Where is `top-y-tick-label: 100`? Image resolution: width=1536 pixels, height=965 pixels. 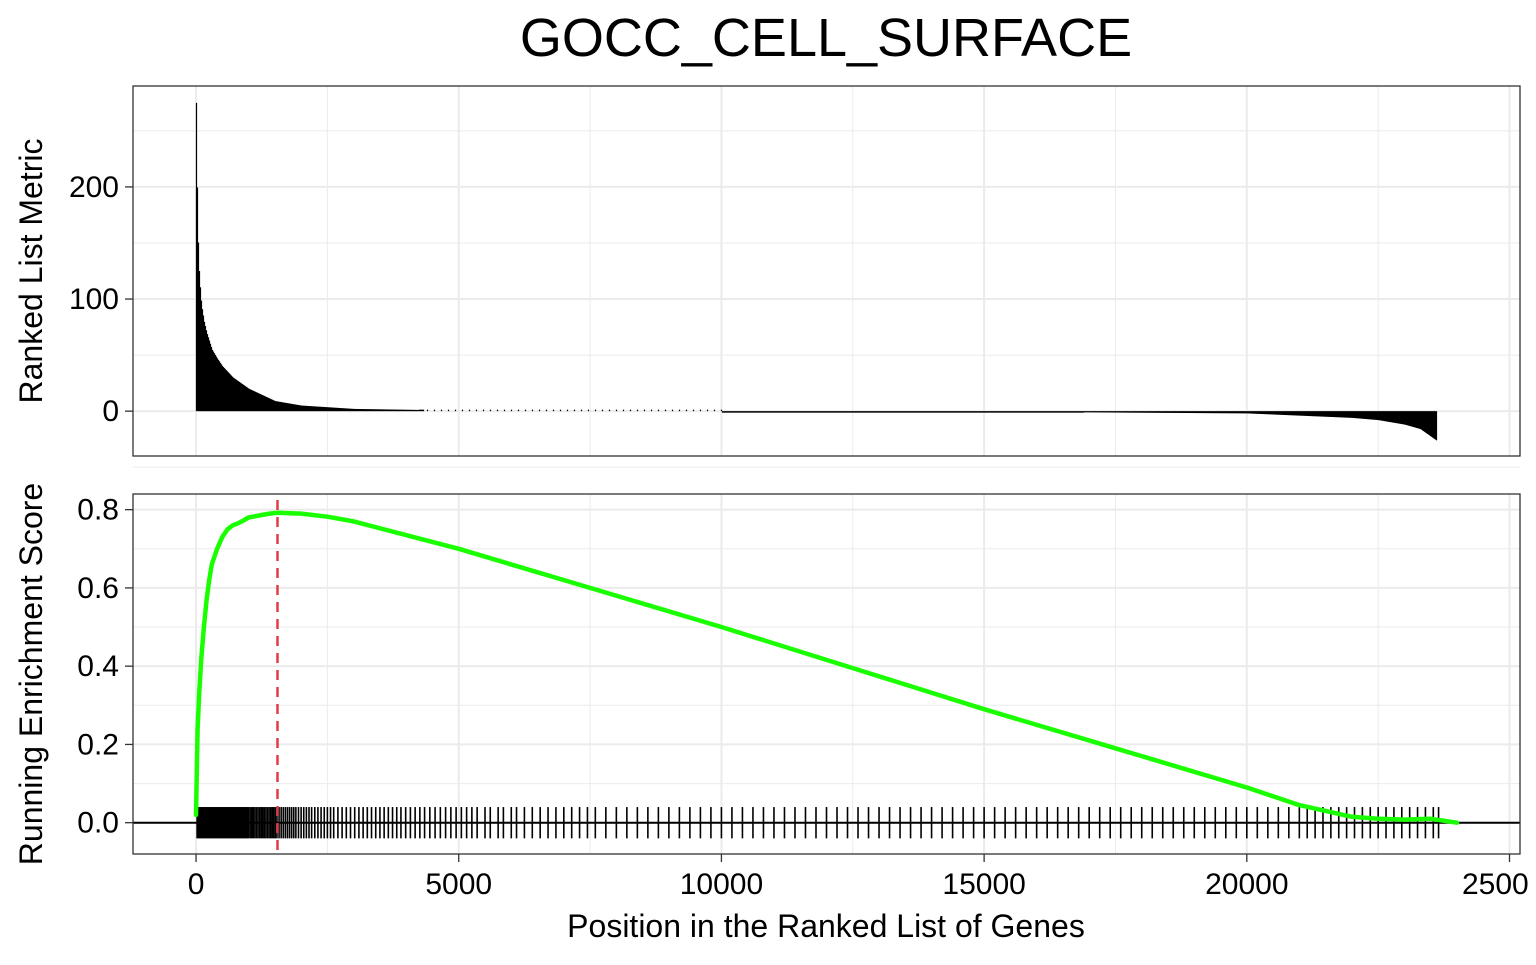 top-y-tick-label: 100 is located at coordinates (94, 299).